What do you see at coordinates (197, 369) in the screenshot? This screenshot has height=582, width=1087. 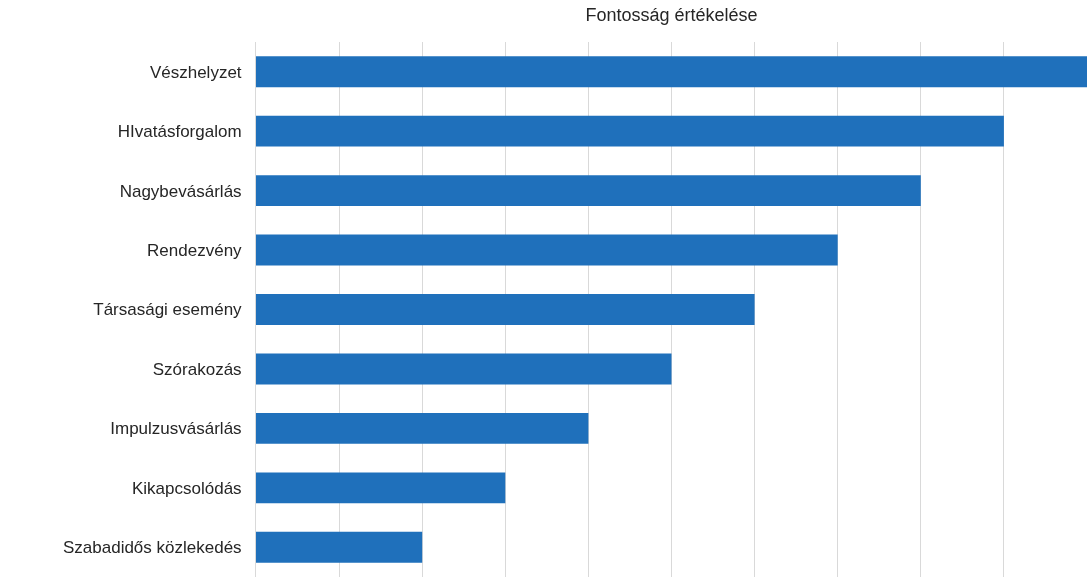 I see `y-tick-label: Szórakozás` at bounding box center [197, 369].